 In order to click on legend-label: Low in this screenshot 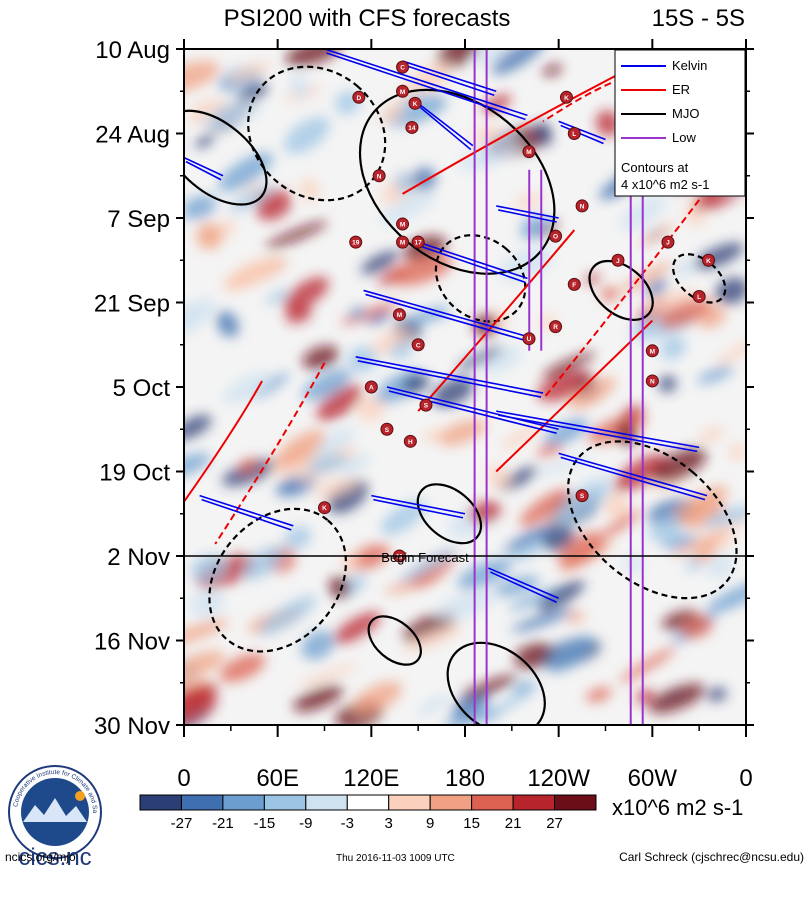, I will do `click(684, 137)`.